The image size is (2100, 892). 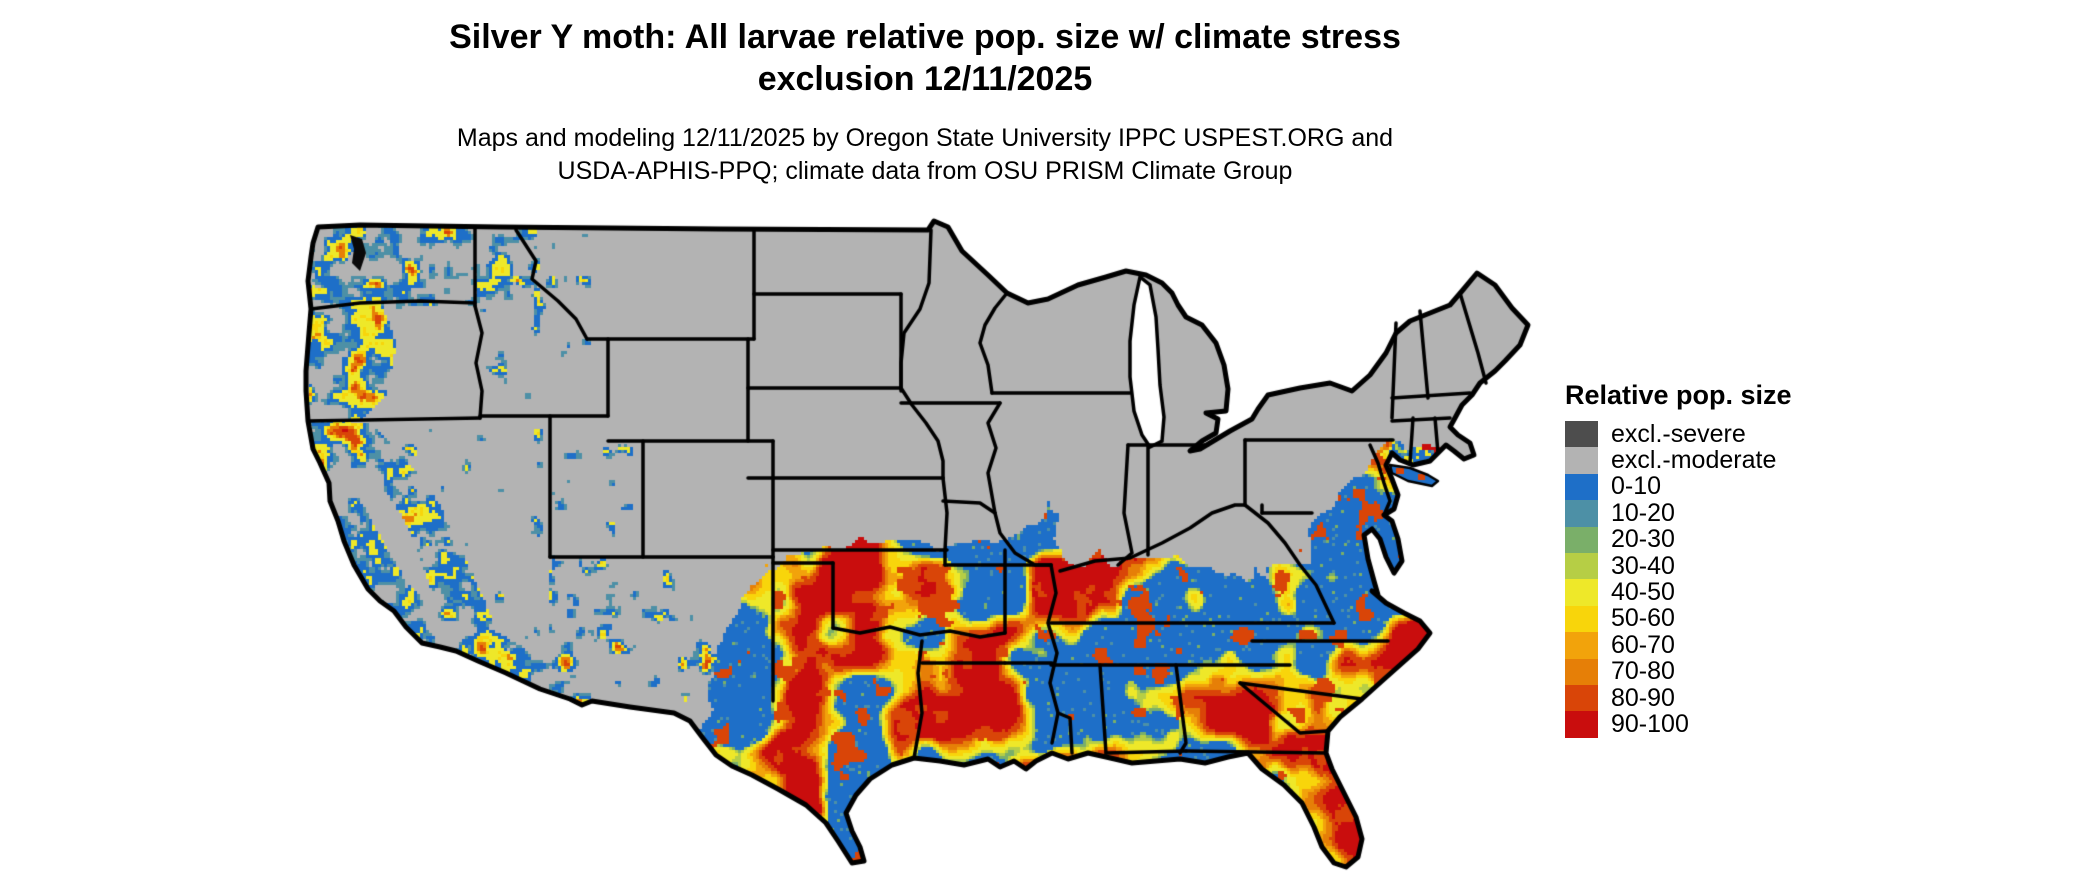 I want to click on legend-item: 20-30, so click(x=1678, y=539).